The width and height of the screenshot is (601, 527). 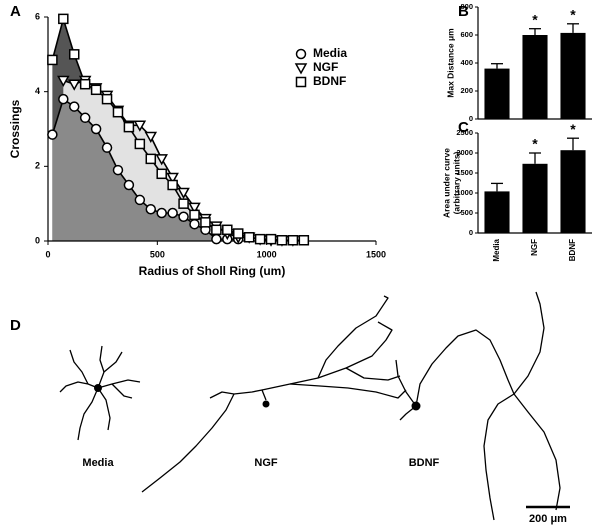 What do you see at coordinates (15, 325) in the screenshot?
I see `panel-letter: D` at bounding box center [15, 325].